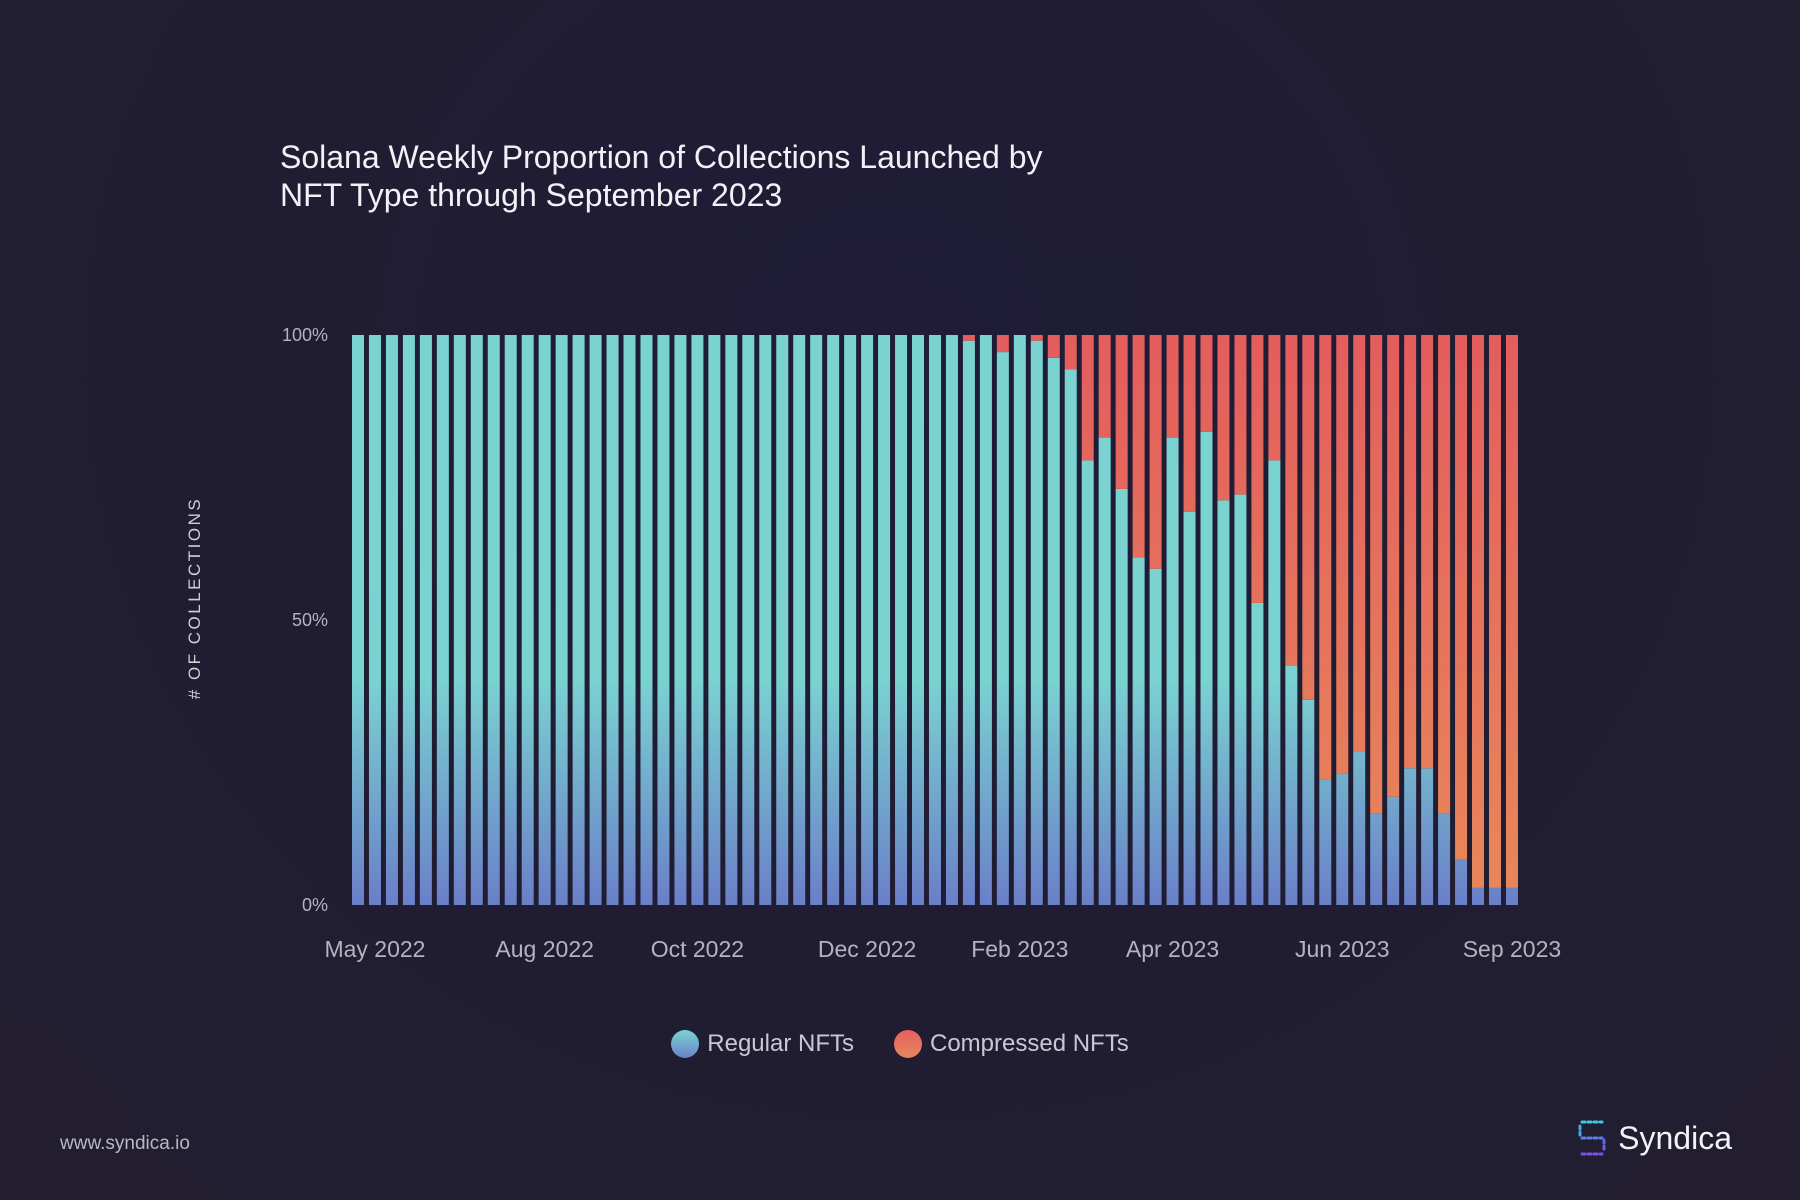 This screenshot has height=1200, width=1800. What do you see at coordinates (125, 1143) in the screenshot?
I see `footer-url: www.syndica.io` at bounding box center [125, 1143].